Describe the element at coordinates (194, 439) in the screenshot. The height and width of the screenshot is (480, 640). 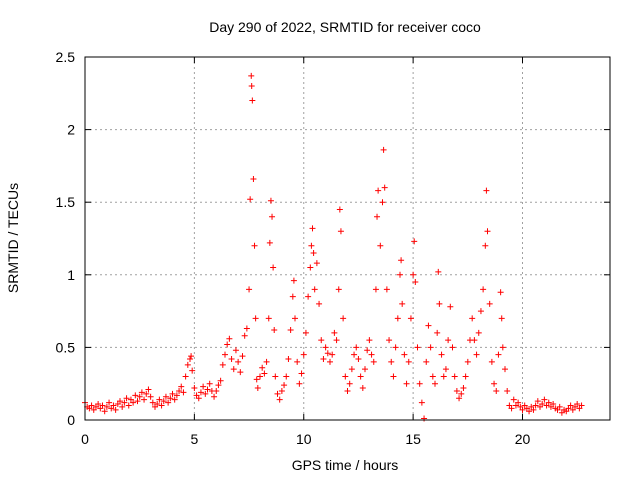
I see `x-tick-label: 5` at that location.